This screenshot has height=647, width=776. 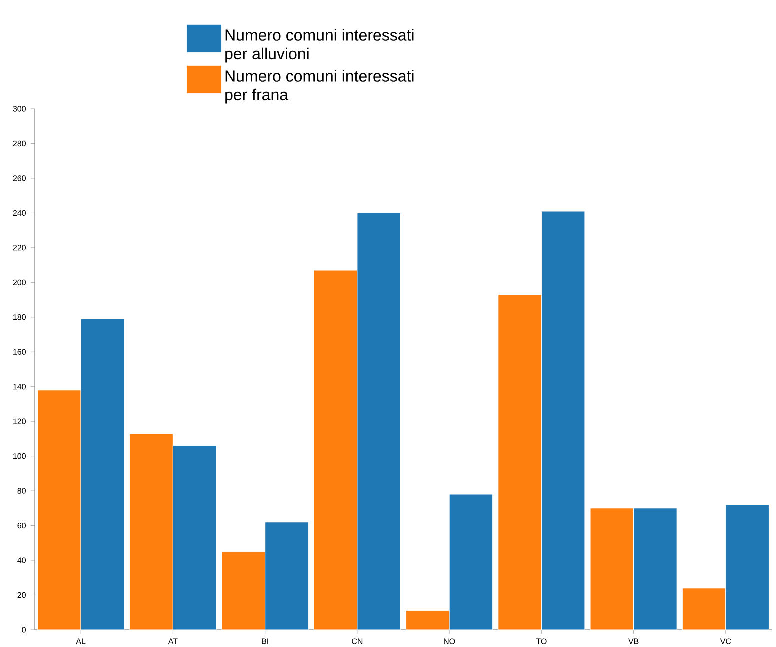 I want to click on y-tick-label: 60, so click(x=22, y=525).